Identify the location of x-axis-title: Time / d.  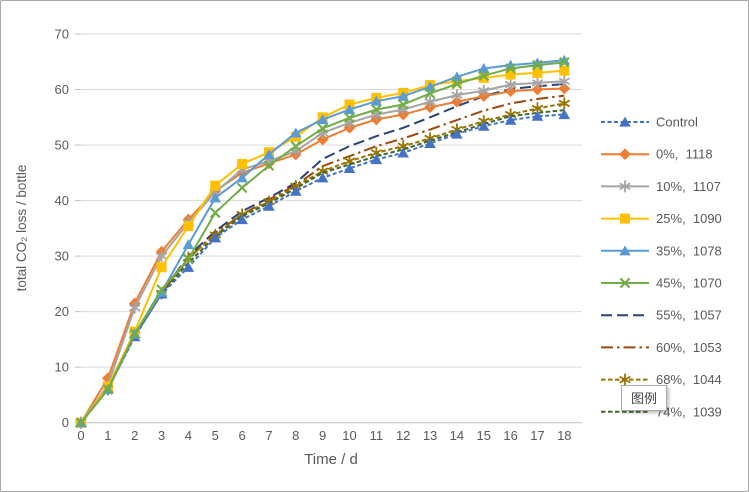
(331, 459).